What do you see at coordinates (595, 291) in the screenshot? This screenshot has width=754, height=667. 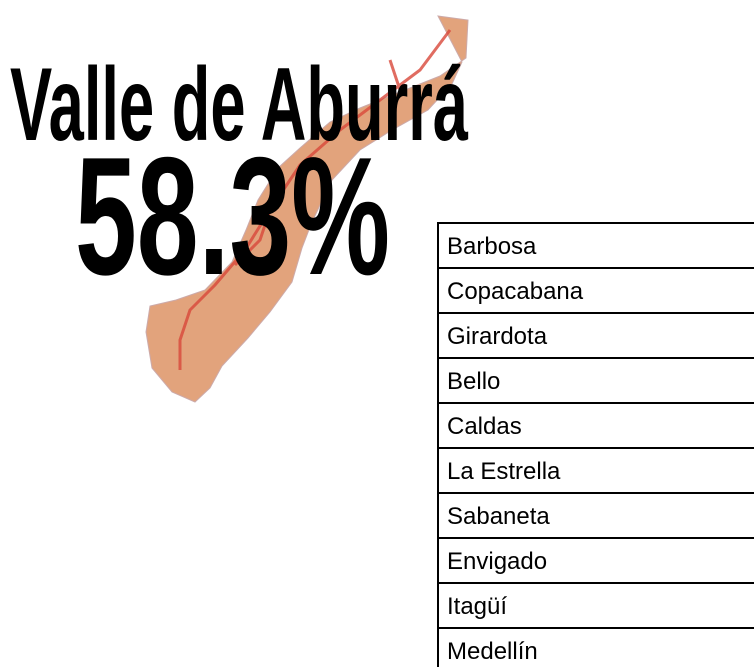 I see `list-item: Copacabana` at bounding box center [595, 291].